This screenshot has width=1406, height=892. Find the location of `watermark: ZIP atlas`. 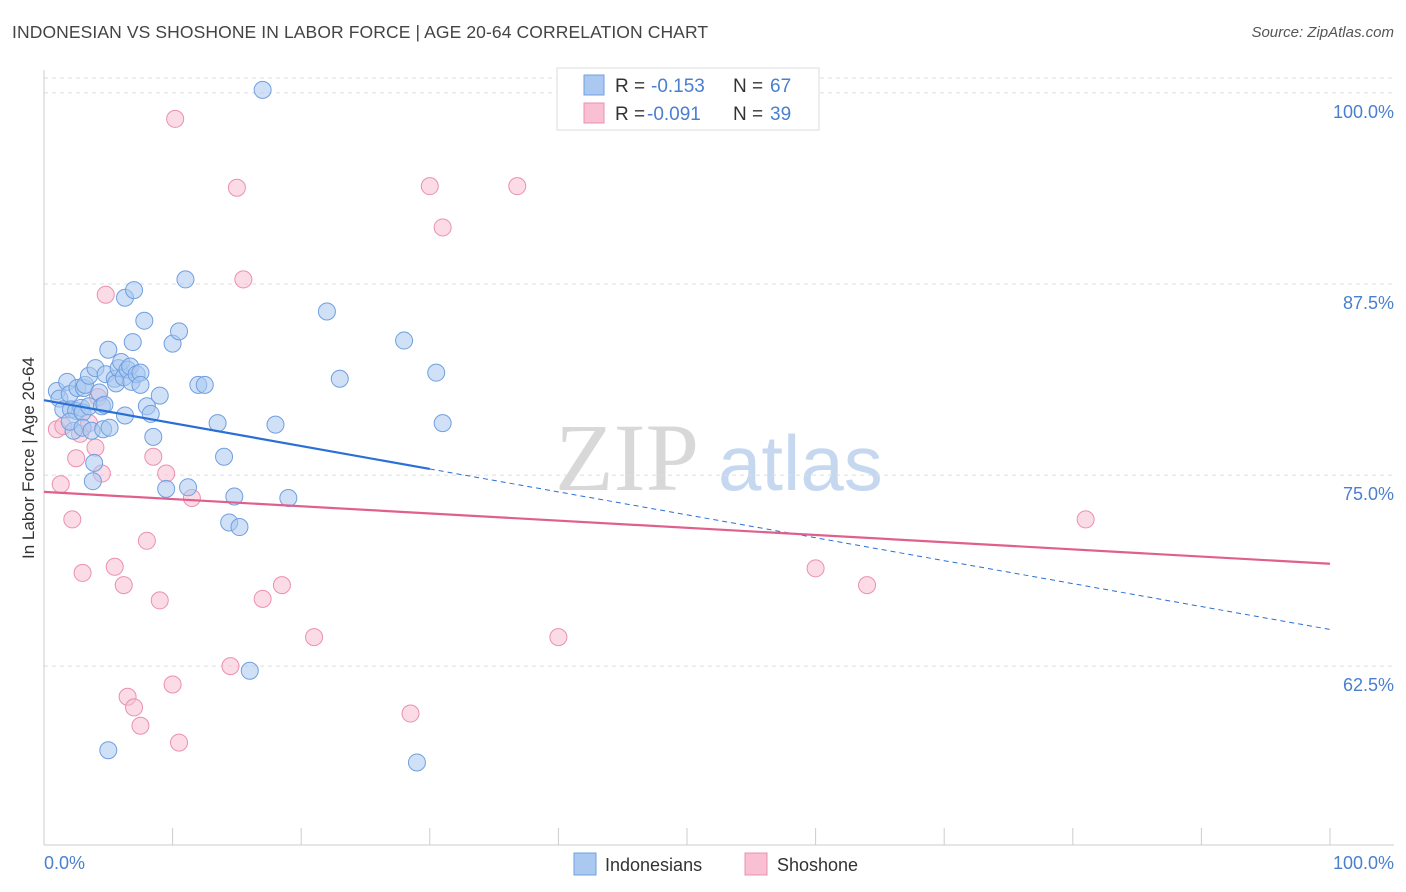

watermark: ZIP atlas is located at coordinates (719, 457).